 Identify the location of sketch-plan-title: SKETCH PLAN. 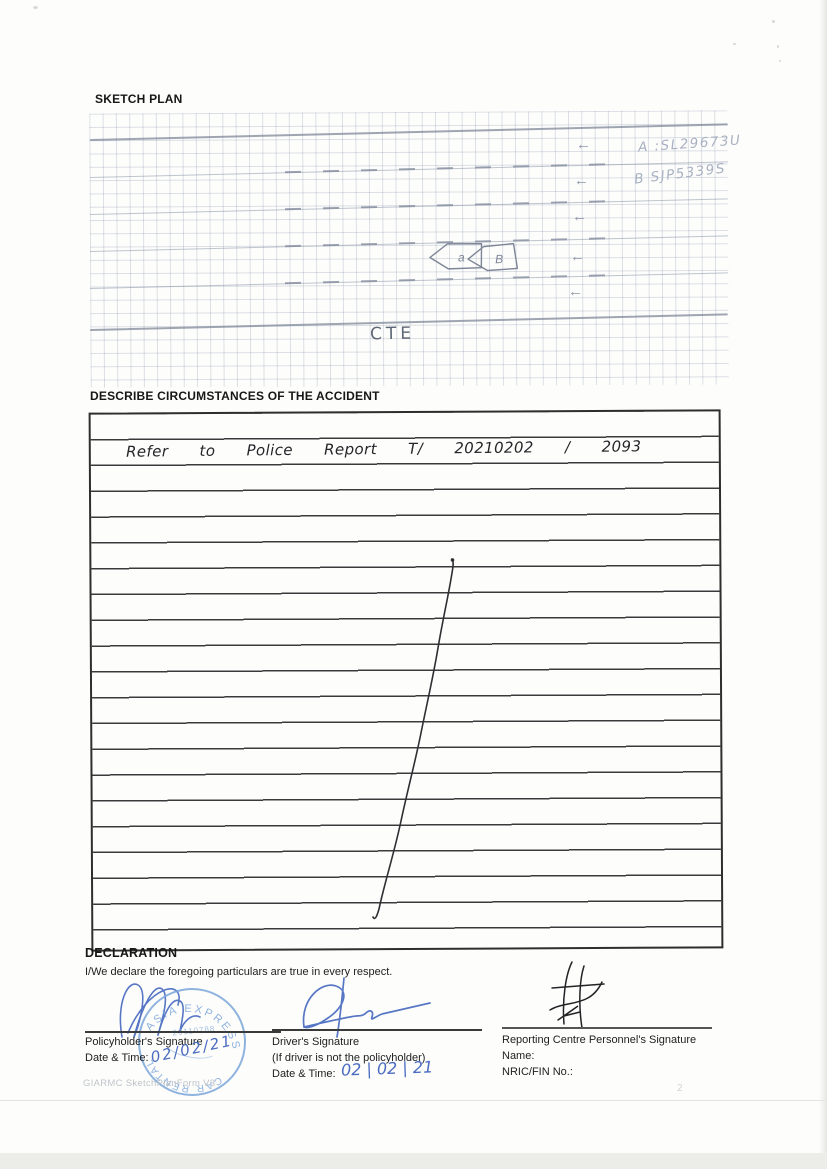
(139, 99).